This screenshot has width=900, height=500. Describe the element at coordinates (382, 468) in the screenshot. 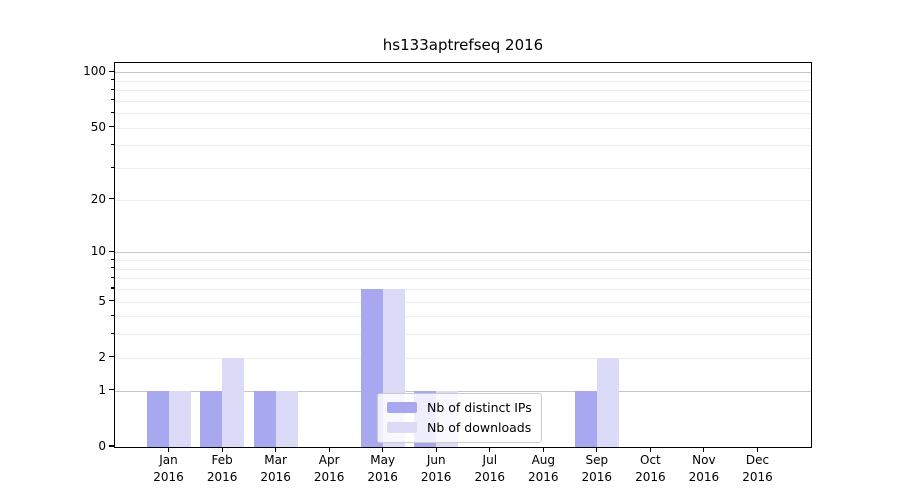

I see `x-axis-tick-label: May 2016` at that location.